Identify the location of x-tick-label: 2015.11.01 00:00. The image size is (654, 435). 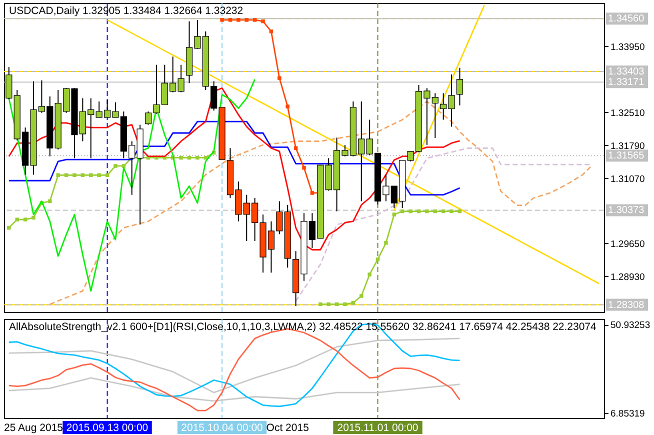
(377, 428).